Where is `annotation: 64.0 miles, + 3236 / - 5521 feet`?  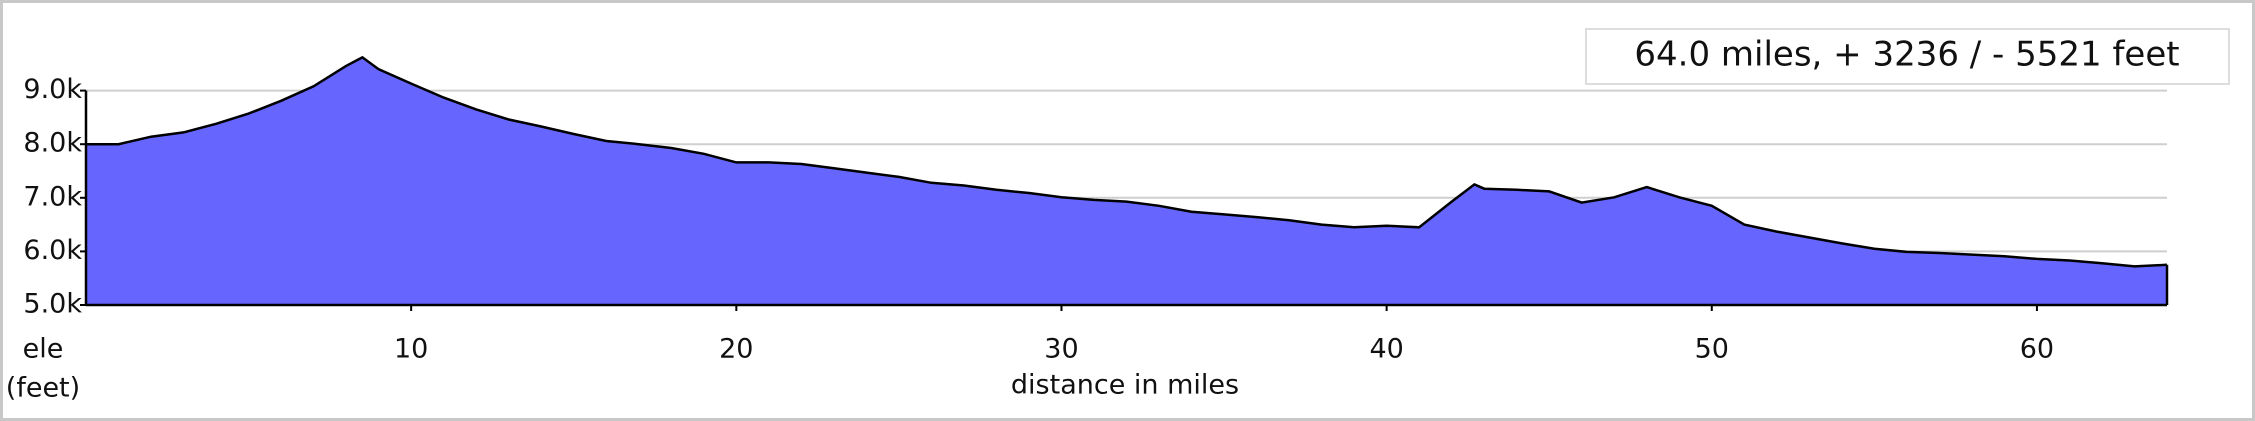
annotation: 64.0 miles, + 3236 / - 5521 feet is located at coordinates (1906, 55).